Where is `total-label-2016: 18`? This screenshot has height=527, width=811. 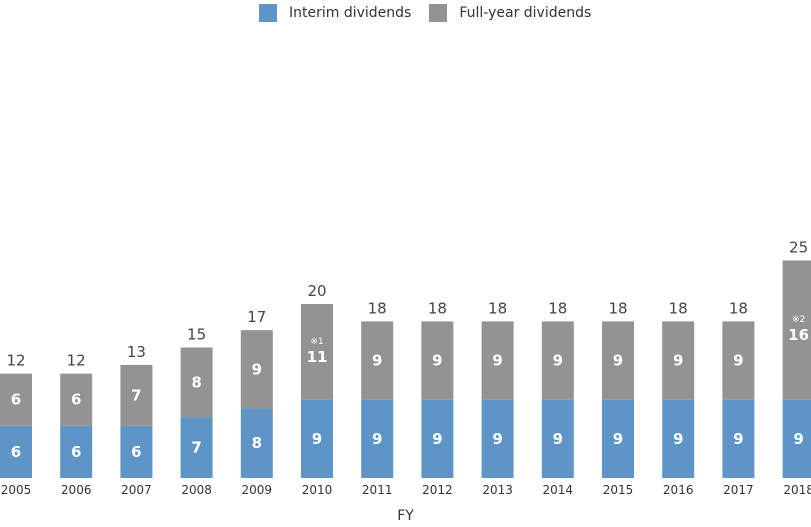 total-label-2016: 18 is located at coordinates (678, 308).